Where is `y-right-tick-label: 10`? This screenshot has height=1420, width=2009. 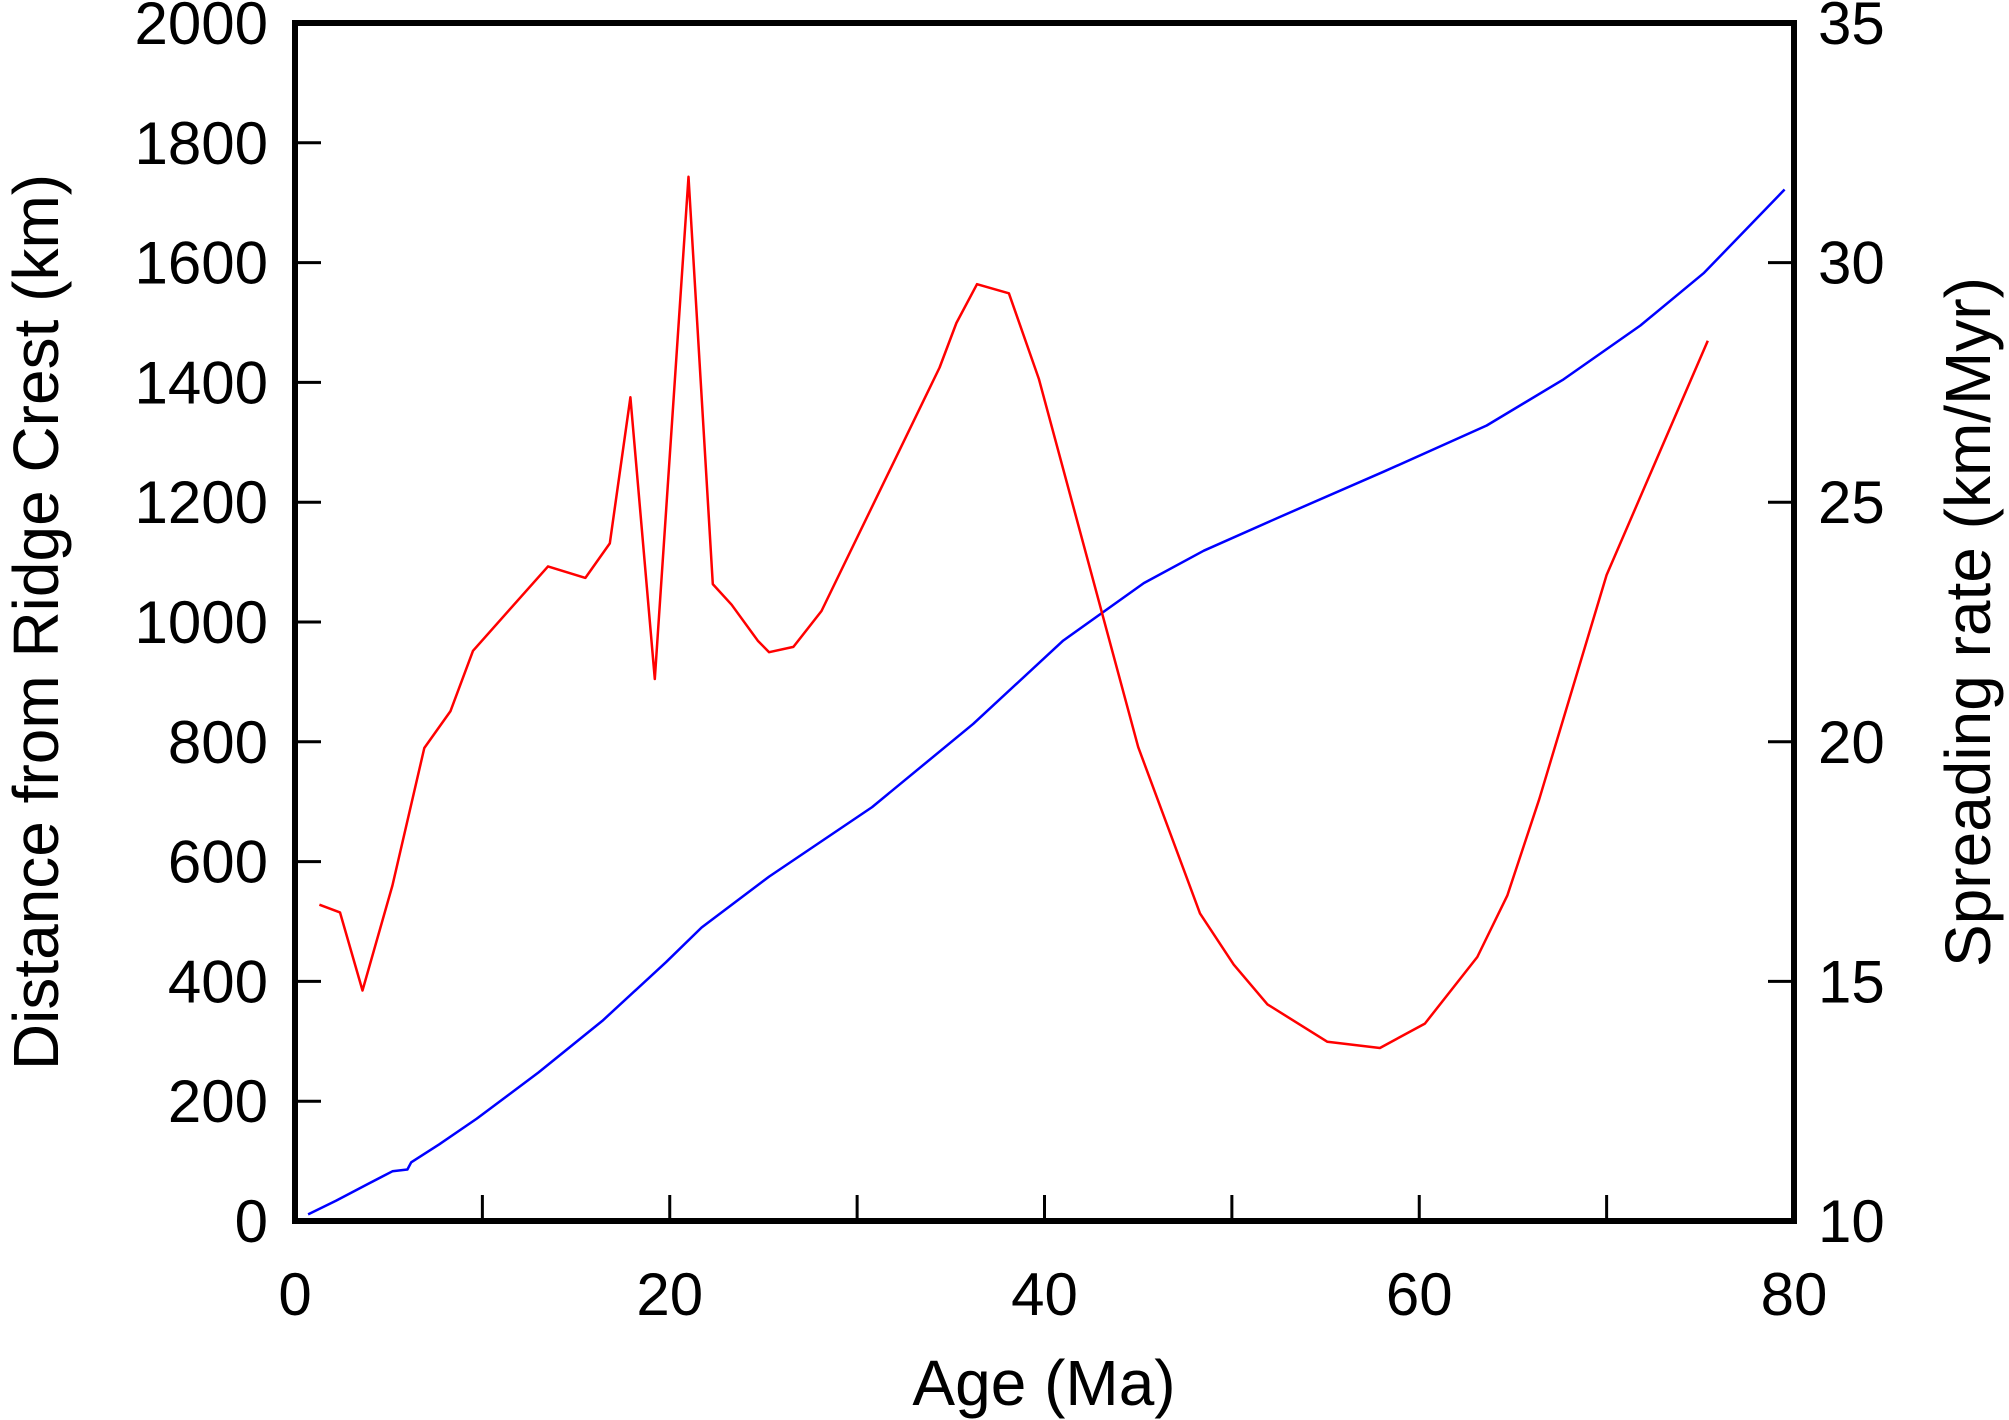 y-right-tick-label: 10 is located at coordinates (1851, 1221).